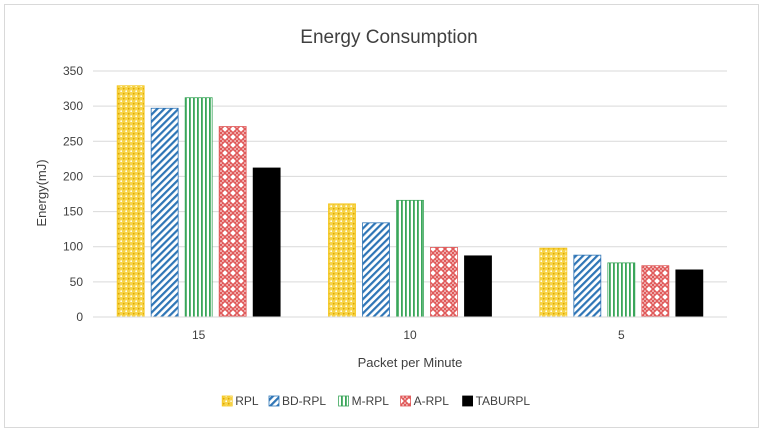 This screenshot has height=432, width=763. What do you see at coordinates (371, 401) in the screenshot?
I see `legend-label: M-RPL` at bounding box center [371, 401].